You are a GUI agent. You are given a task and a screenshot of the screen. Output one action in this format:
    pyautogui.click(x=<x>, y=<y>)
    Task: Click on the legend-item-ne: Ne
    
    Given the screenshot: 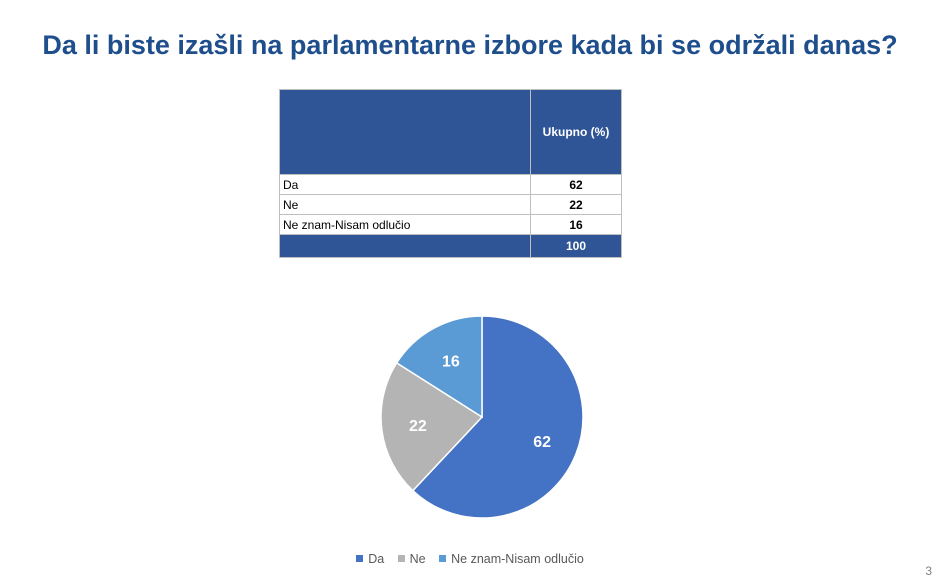 What is the action you would take?
    pyautogui.click(x=411, y=559)
    